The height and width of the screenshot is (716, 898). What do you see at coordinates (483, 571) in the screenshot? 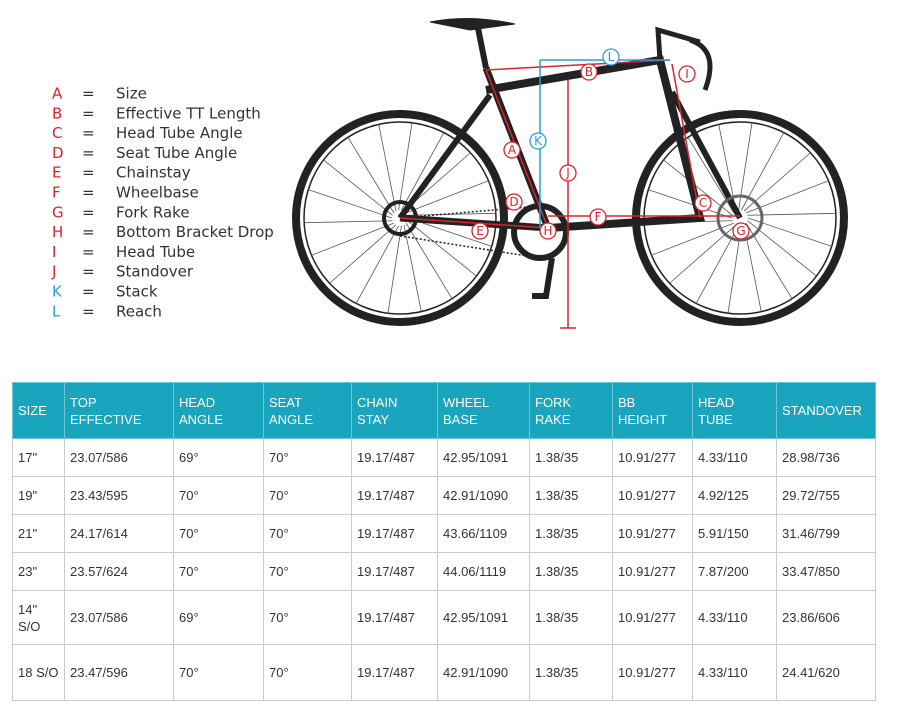
I see `table-cell: 44.06/1119` at bounding box center [483, 571].